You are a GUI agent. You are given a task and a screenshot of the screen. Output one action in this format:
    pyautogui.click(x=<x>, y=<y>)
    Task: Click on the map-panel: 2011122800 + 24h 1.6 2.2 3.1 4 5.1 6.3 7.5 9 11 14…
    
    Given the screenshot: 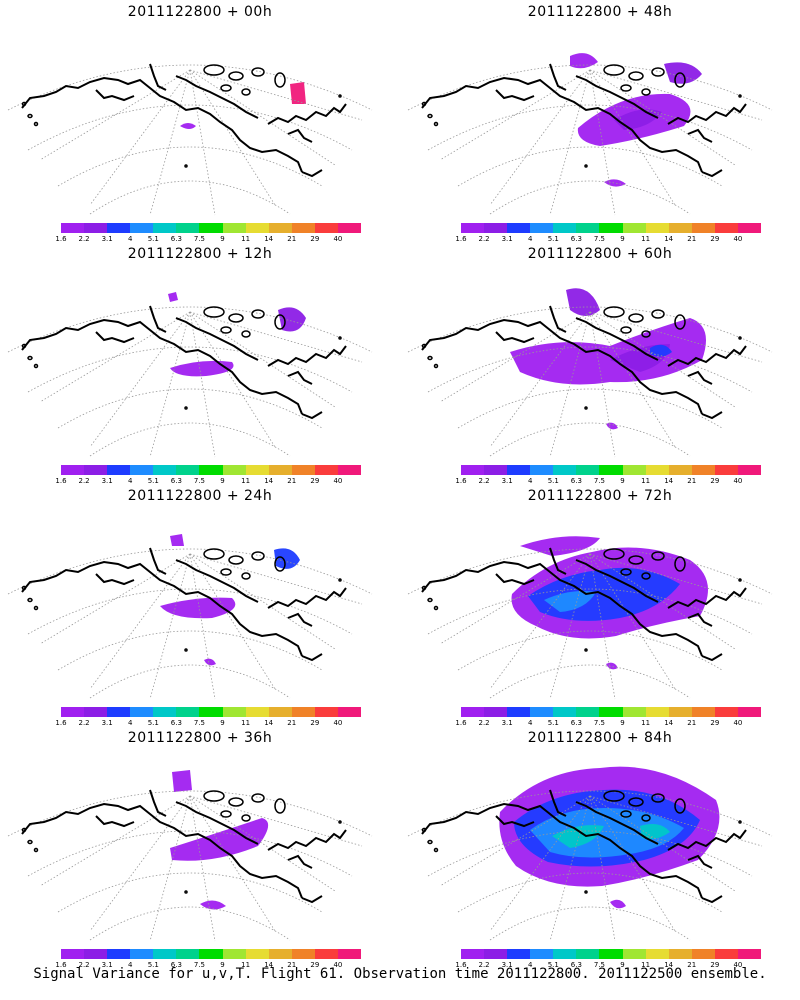 What is the action you would take?
    pyautogui.click(x=200, y=605)
    